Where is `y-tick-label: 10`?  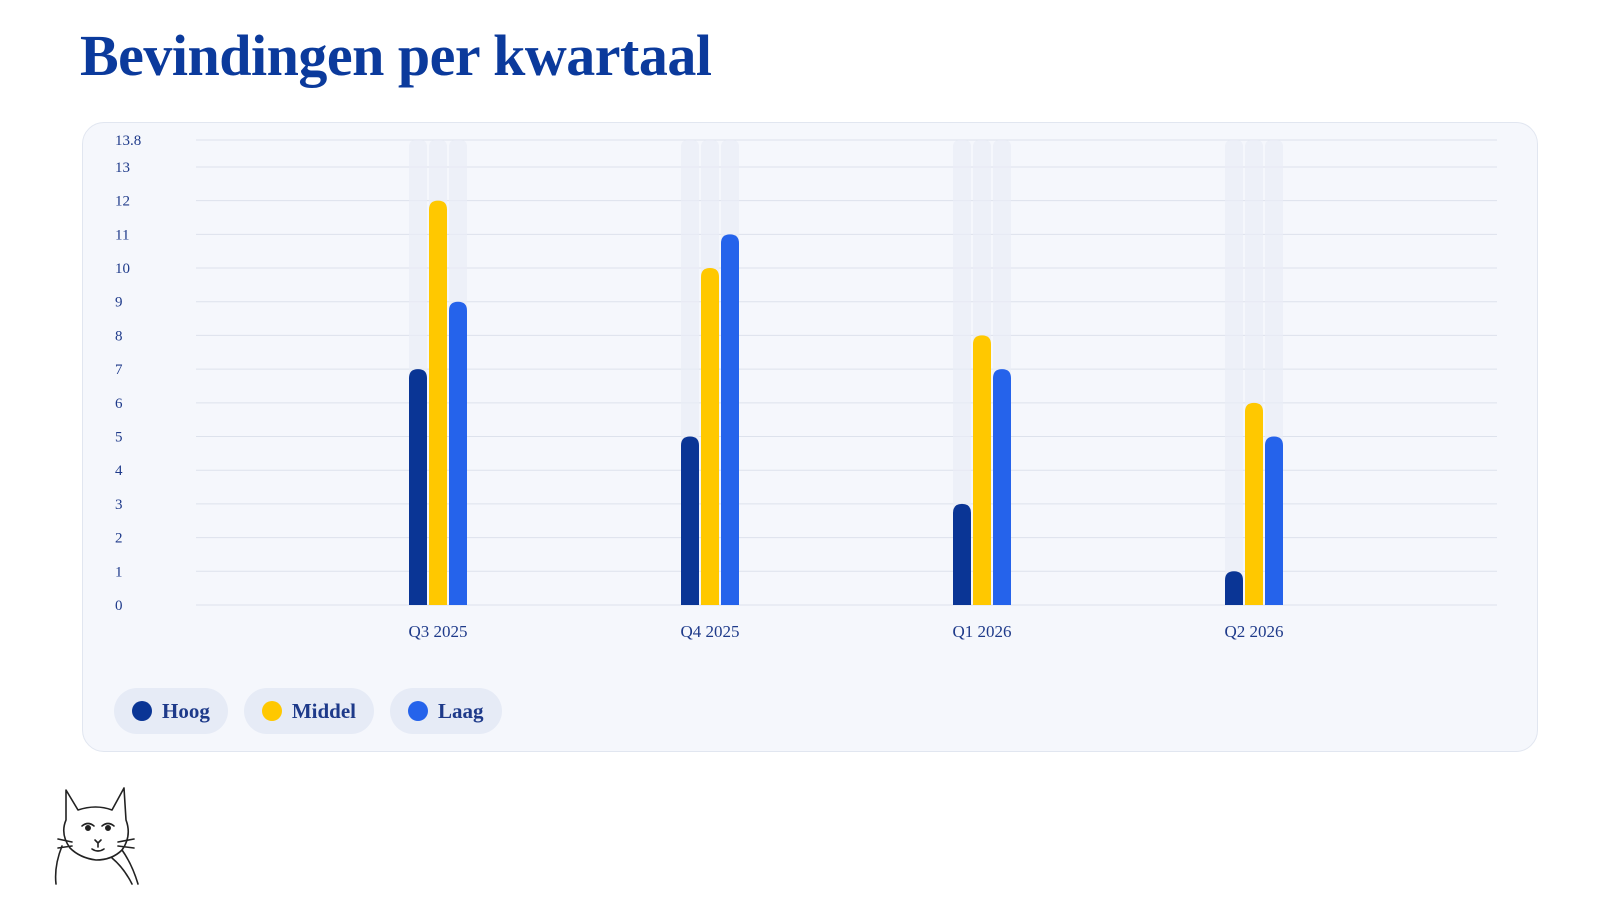 y-tick-label: 10 is located at coordinates (122, 269).